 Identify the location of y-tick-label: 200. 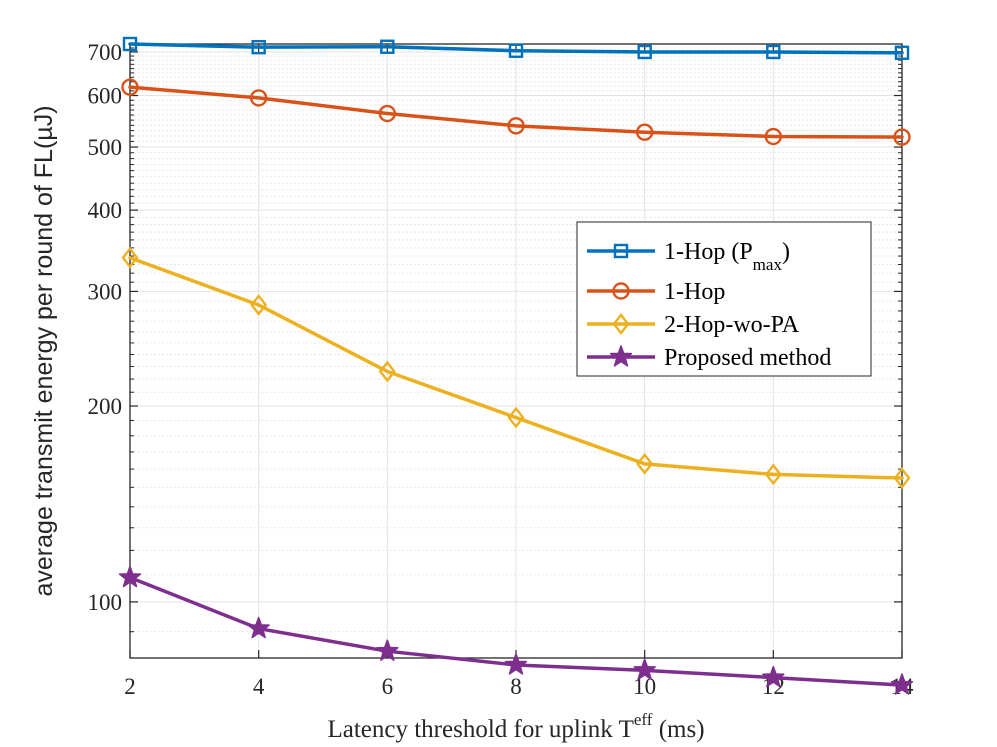
(105, 406).